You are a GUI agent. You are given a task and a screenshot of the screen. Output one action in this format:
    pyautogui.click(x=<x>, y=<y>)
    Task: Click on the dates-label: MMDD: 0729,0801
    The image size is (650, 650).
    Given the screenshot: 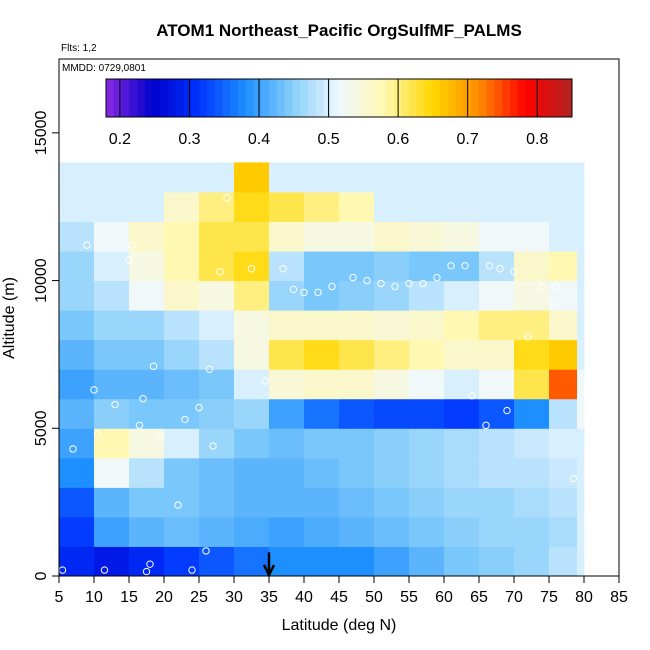 What is the action you would take?
    pyautogui.click(x=104, y=68)
    